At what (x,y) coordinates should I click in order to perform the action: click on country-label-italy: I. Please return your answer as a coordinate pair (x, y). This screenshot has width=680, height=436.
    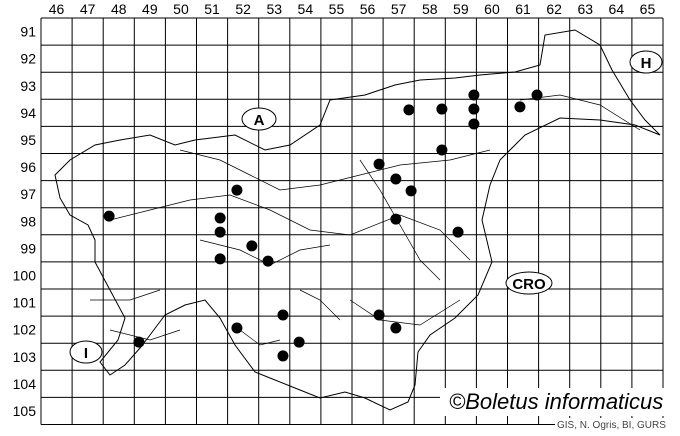
    Looking at the image, I should click on (86, 352).